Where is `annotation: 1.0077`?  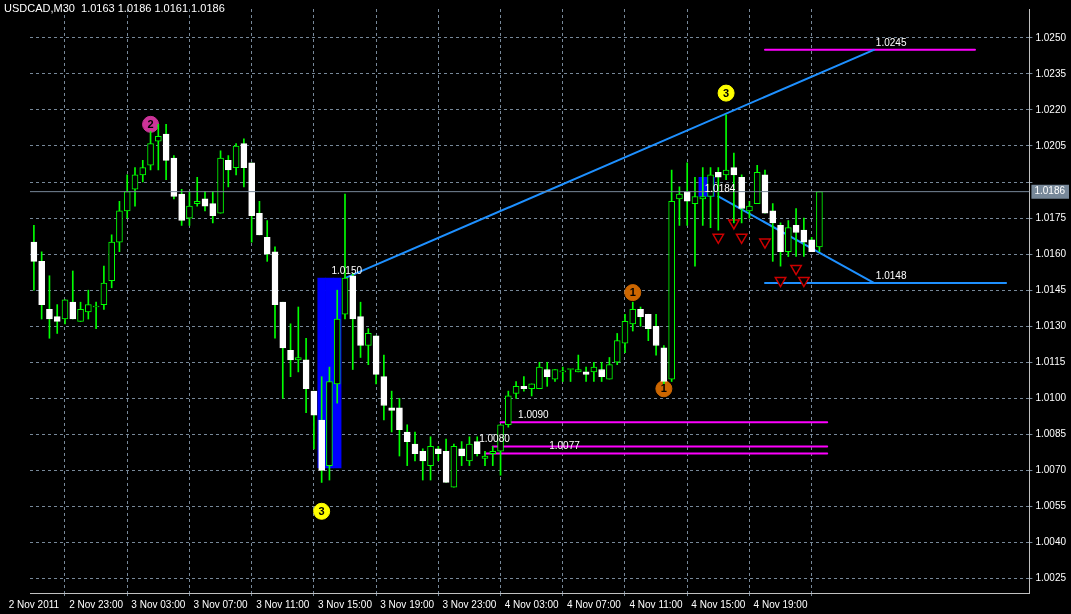
annotation: 1.0077 is located at coordinates (565, 446).